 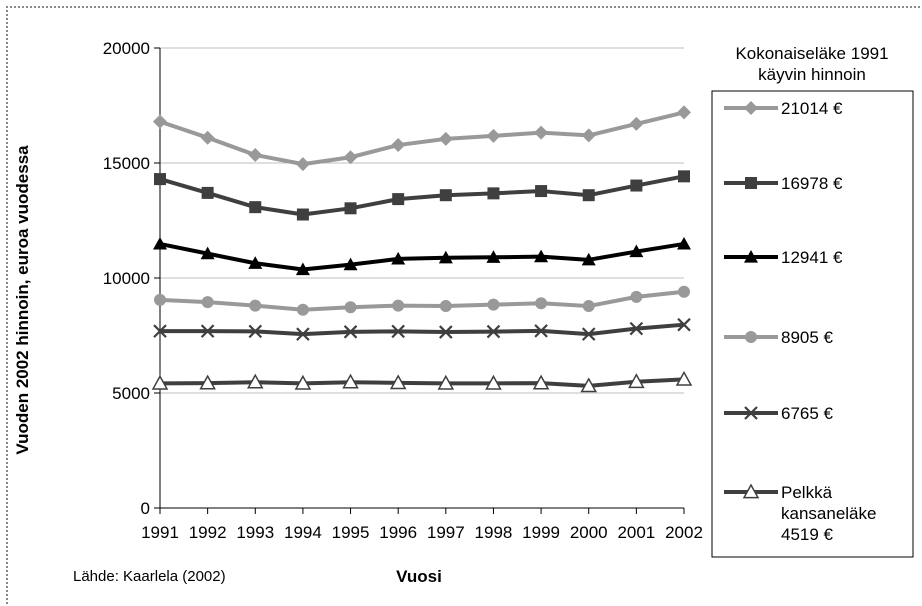 I want to click on legend-label: 21014 €, so click(x=812, y=108).